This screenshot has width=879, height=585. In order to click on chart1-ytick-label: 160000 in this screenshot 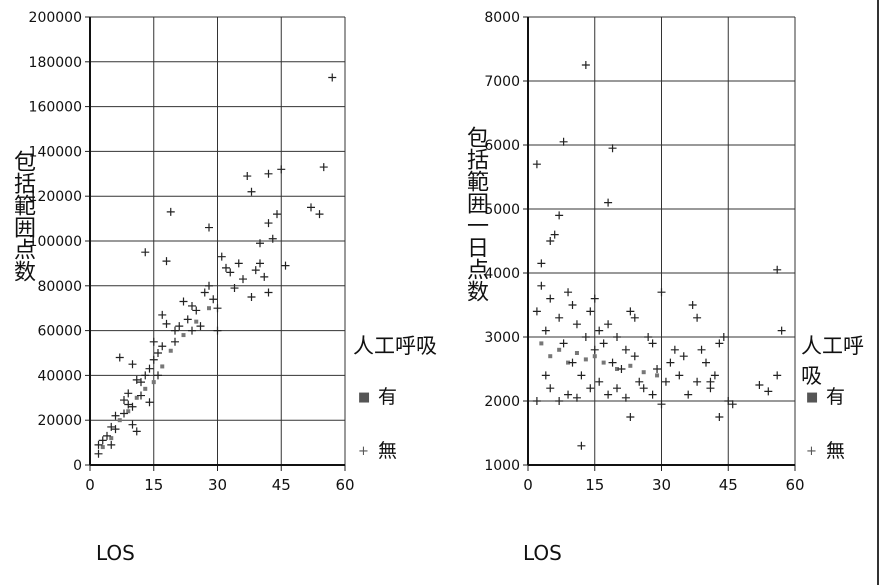, I will do `click(55, 108)`.